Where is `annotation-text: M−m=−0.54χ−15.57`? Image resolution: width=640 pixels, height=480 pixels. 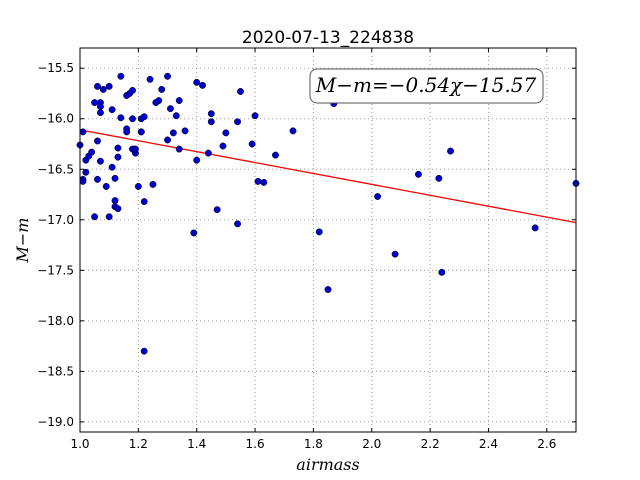
annotation-text: M−m=−0.54χ−15.57 is located at coordinates (426, 85).